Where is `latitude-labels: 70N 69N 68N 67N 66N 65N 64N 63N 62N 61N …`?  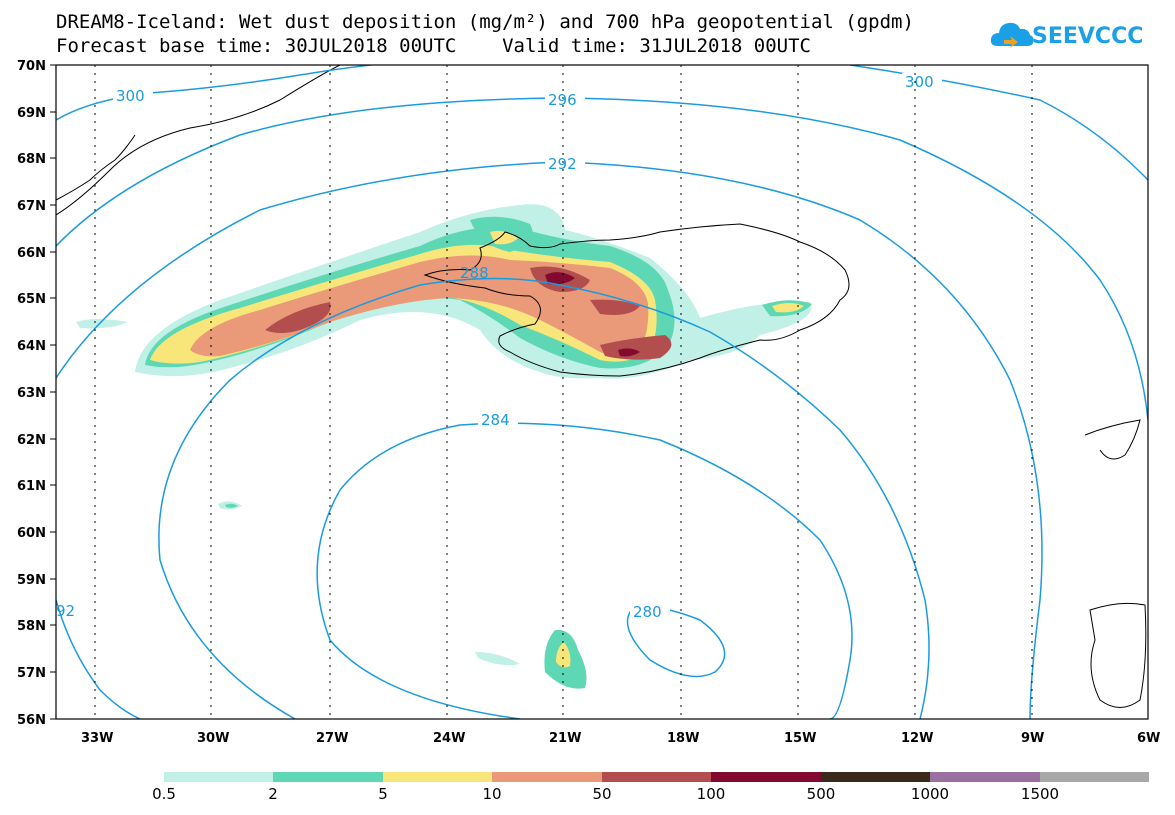
latitude-labels: 70N 69N 68N 67N 66N 65N 64N 63N 62N 61N … is located at coordinates (31, 393).